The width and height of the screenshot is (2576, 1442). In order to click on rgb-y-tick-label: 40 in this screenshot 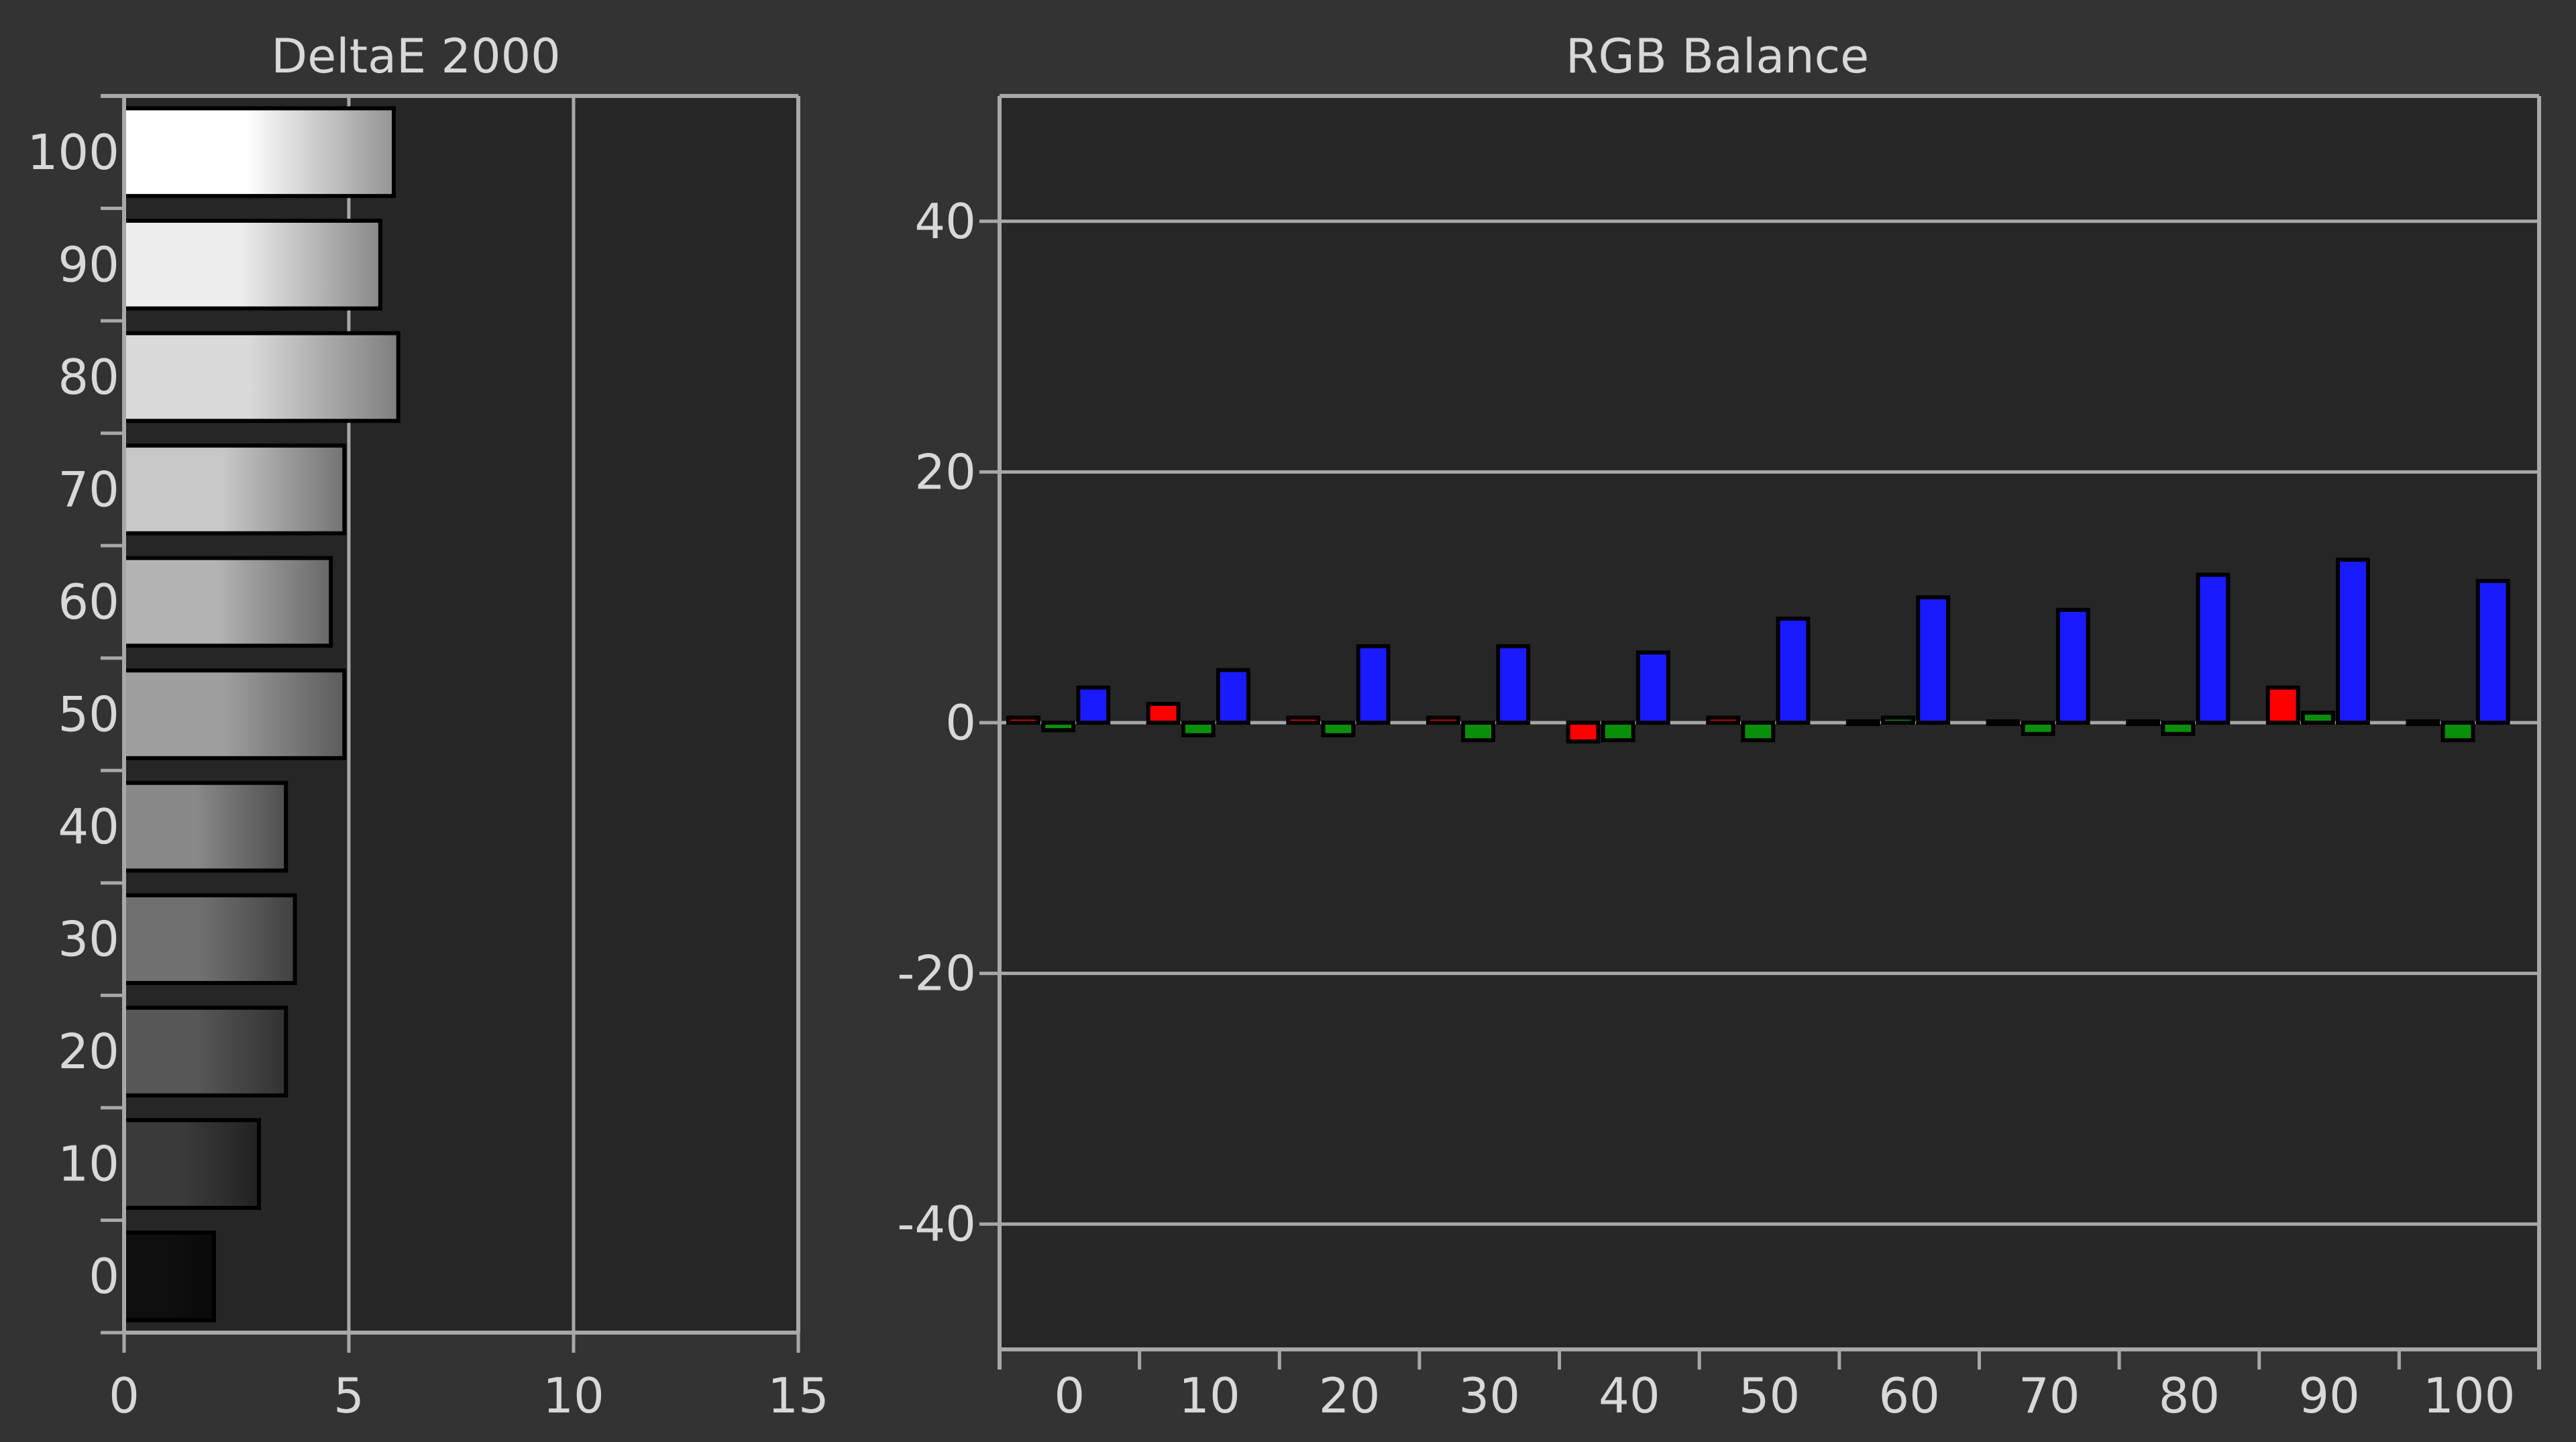, I will do `click(945, 221)`.